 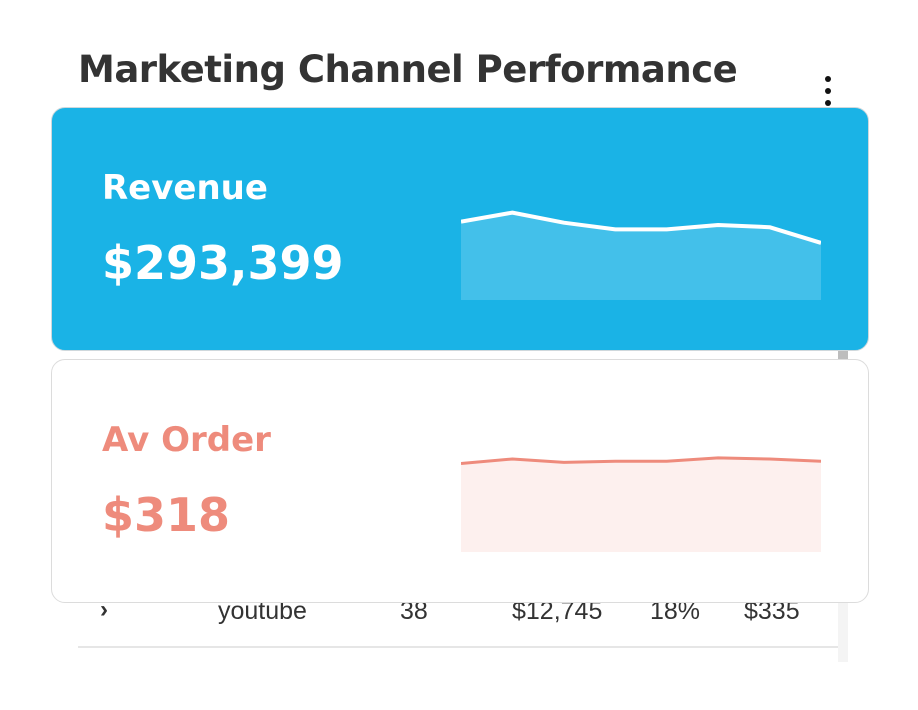 I want to click on av-order-sparkline-area, so click(x=641, y=504).